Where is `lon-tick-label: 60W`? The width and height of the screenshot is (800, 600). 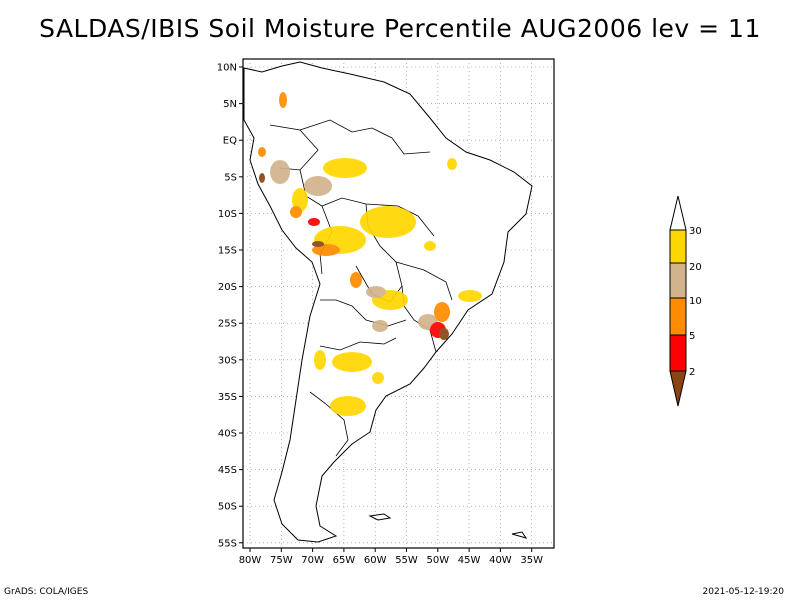
lon-tick-label: 60W is located at coordinates (375, 560).